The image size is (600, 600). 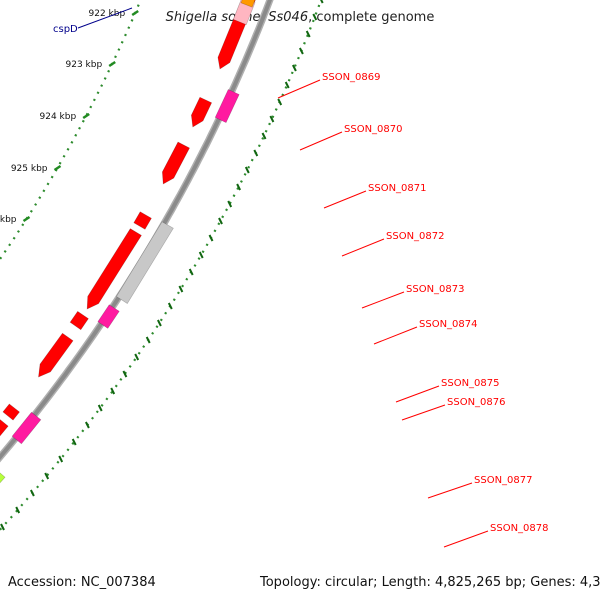 I want to click on gene-label: SSON_0870, so click(x=373, y=129).